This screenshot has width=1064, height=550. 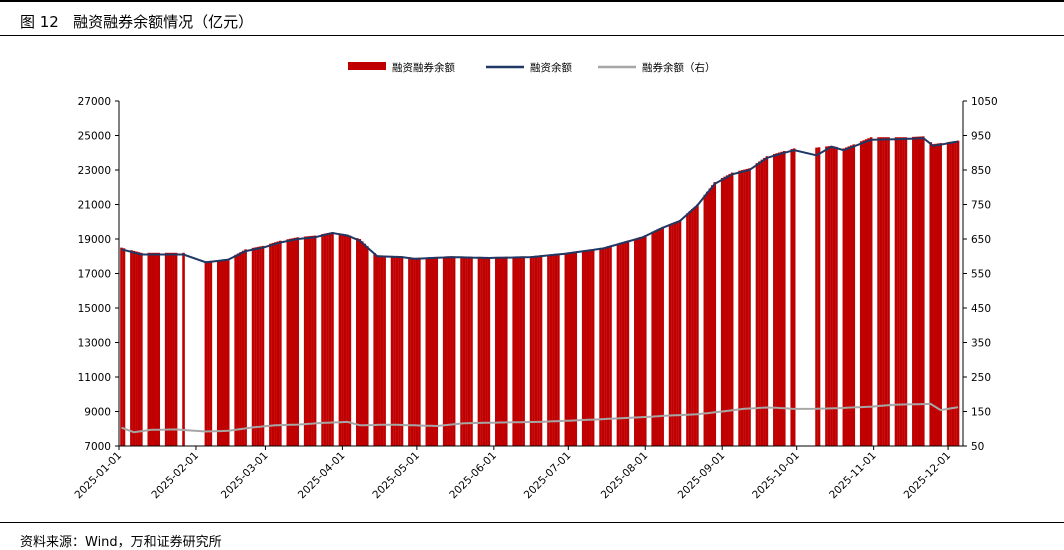 What do you see at coordinates (94, 378) in the screenshot?
I see `left-tick-label-2: 11000` at bounding box center [94, 378].